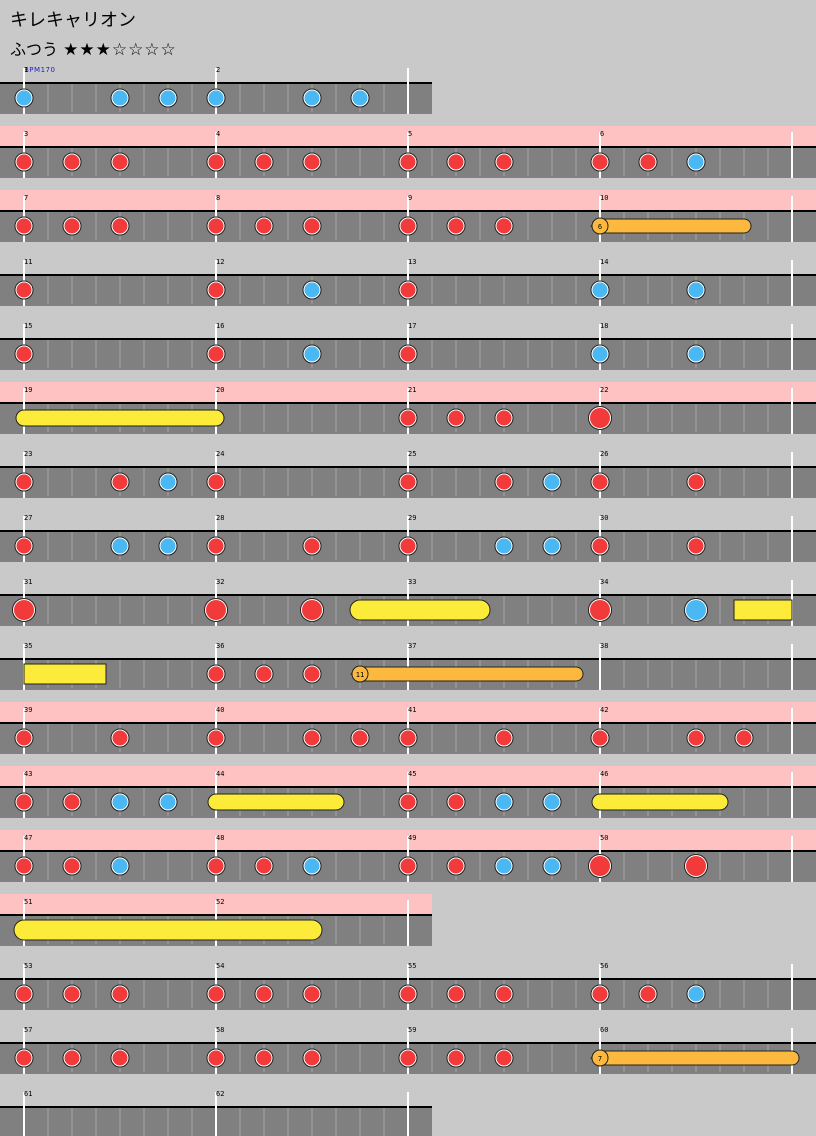 The width and height of the screenshot is (816, 1136). Describe the element at coordinates (412, 710) in the screenshot. I see `measure-number: 41` at that location.